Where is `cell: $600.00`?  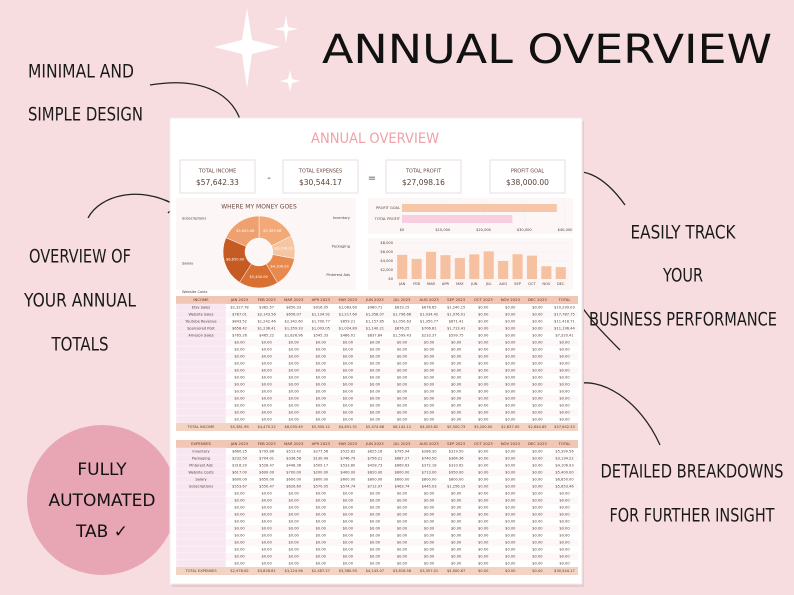
cell: $600.00 is located at coordinates (240, 480).